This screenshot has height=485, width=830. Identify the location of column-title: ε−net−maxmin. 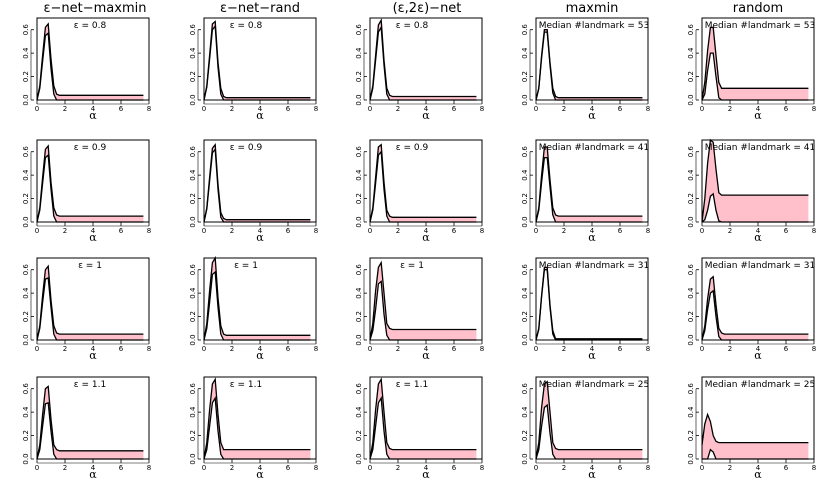
(95, 8).